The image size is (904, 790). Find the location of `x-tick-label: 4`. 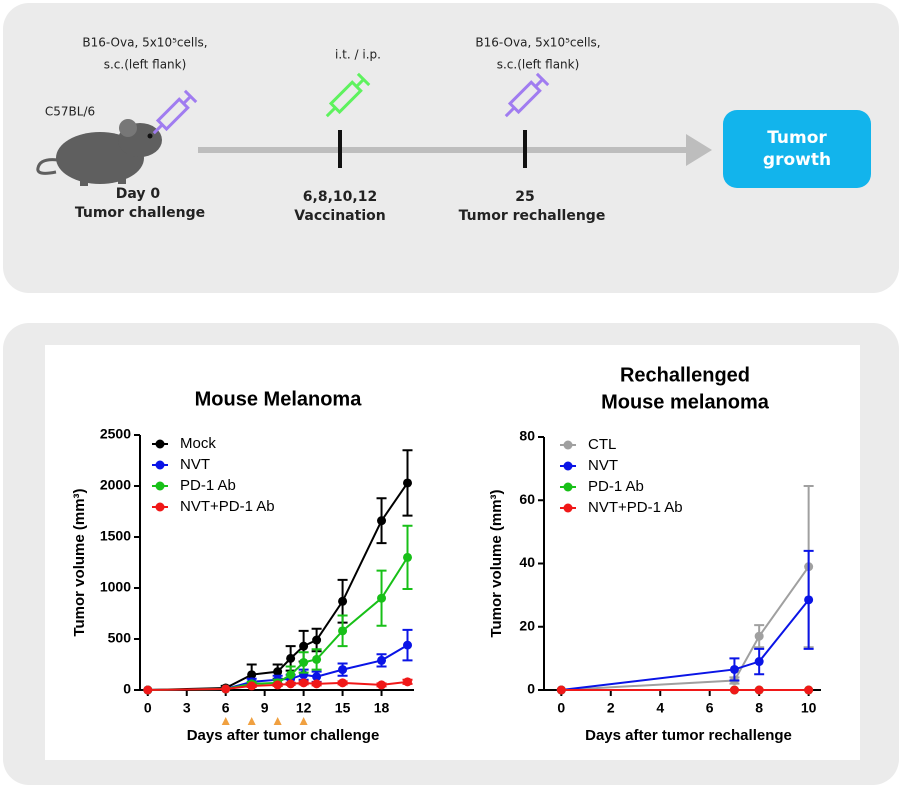

x-tick-label: 4 is located at coordinates (660, 708).